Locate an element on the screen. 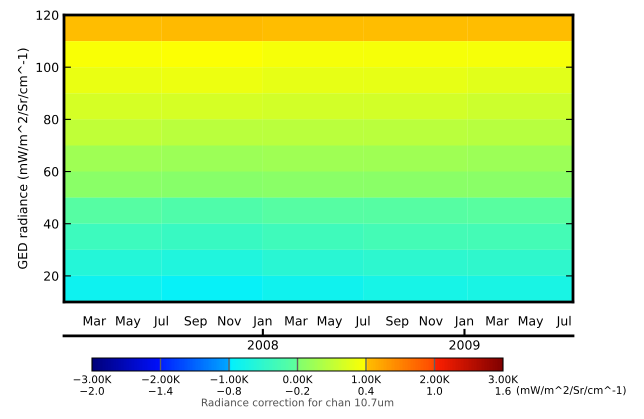  y-tick-label: 120 is located at coordinates (47, 15).